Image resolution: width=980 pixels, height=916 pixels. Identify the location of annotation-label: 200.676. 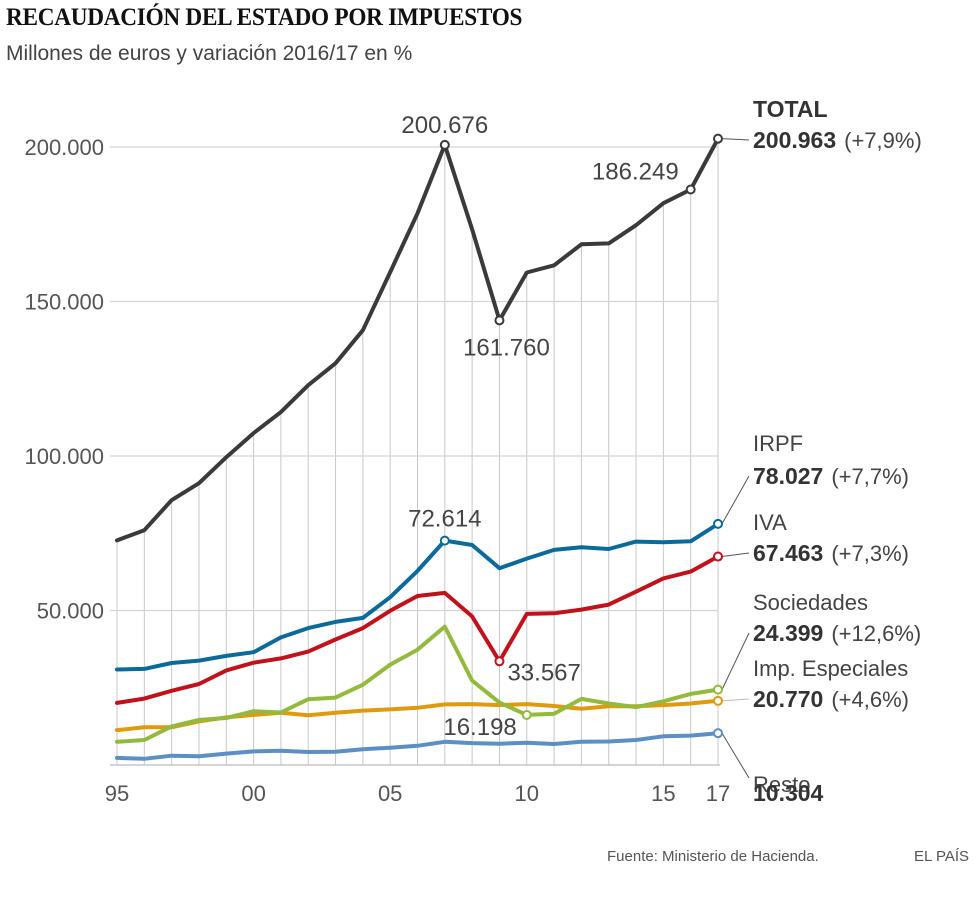
(444, 125).